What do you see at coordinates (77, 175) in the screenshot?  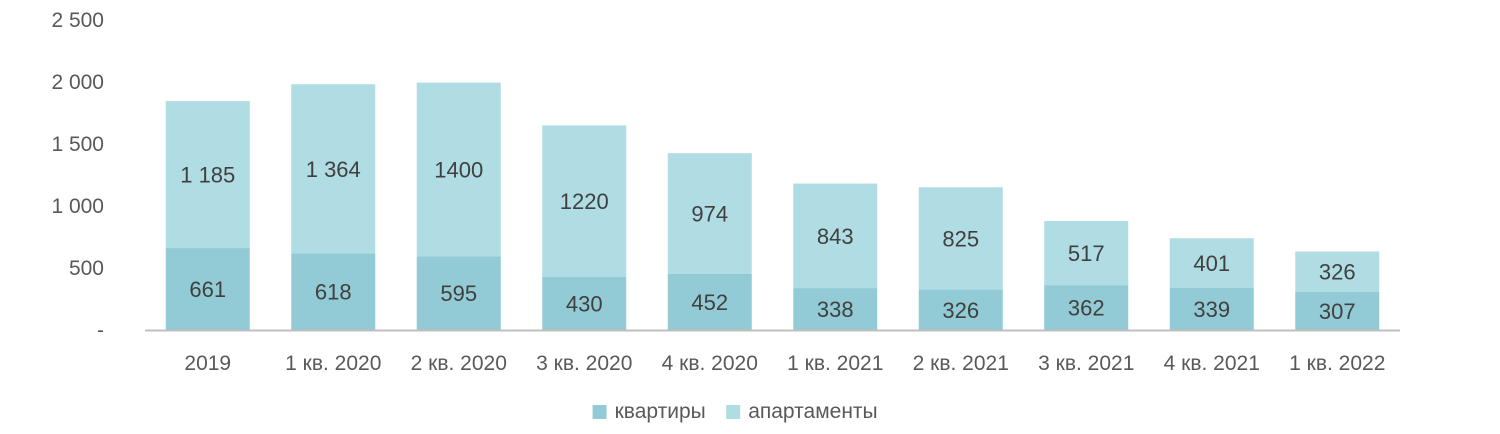 I see `y-axis: - 500 1 000 1 500 2 000 2 500` at bounding box center [77, 175].